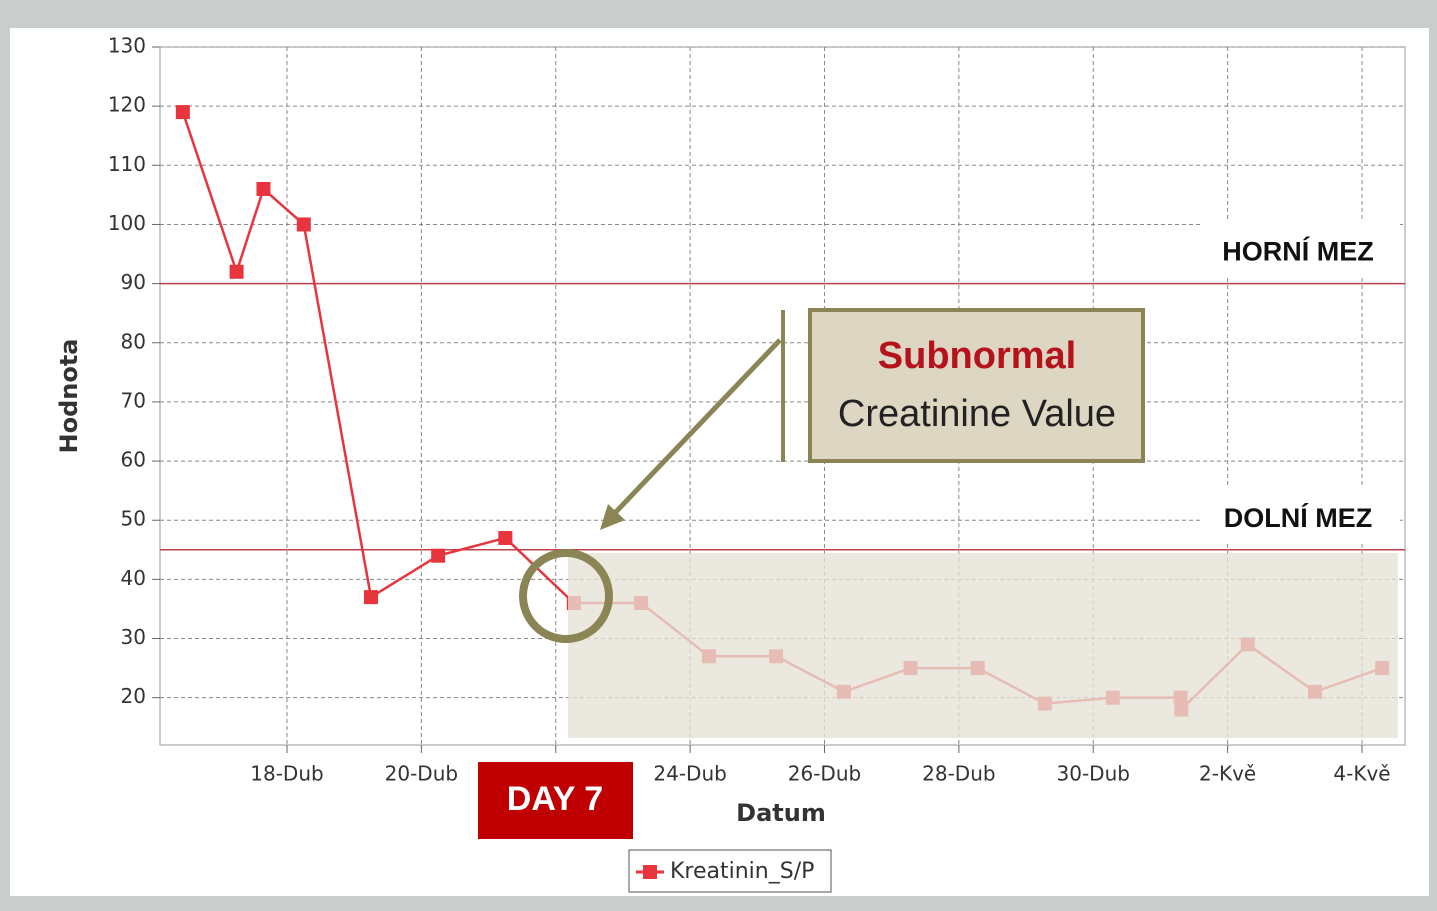 This screenshot has width=1437, height=911. I want to click on y-tick-label: 20, so click(133, 696).